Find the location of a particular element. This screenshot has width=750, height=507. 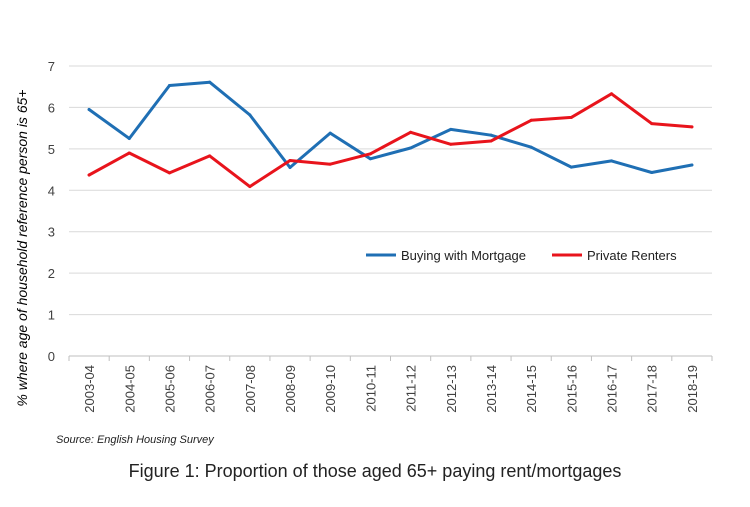

x-tick-label: 2010-11 is located at coordinates (370, 388).